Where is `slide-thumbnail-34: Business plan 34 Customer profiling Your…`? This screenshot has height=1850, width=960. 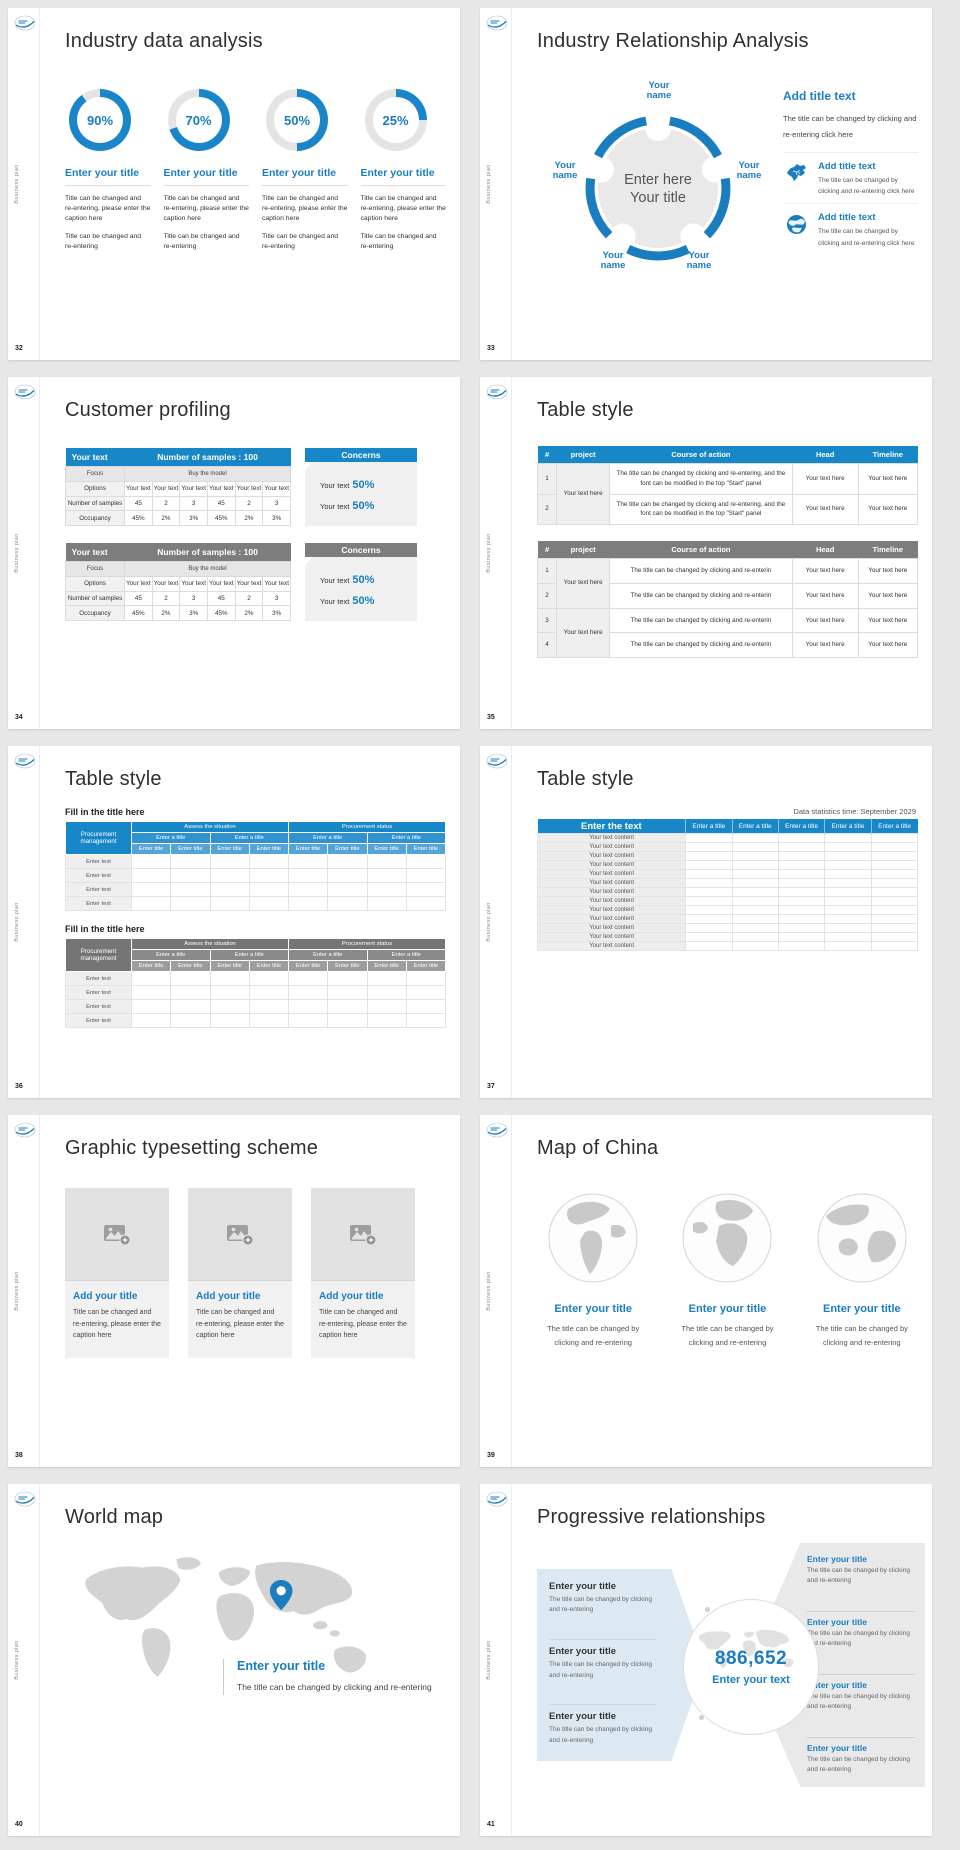
slide-thumbnail-34: Business plan 34 Customer profiling Your… is located at coordinates (234, 553).